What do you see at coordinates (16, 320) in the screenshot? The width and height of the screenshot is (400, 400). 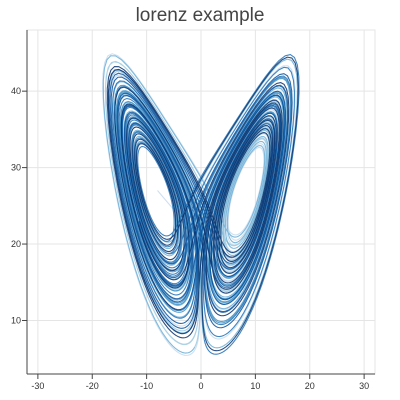 I see `y-tick-label: 10` at bounding box center [16, 320].